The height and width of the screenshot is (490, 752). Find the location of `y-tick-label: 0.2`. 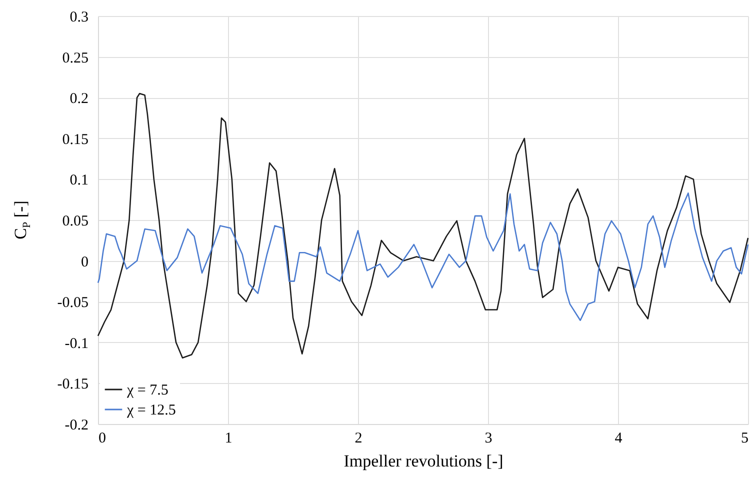

y-tick-label: 0.2 is located at coordinates (79, 99).